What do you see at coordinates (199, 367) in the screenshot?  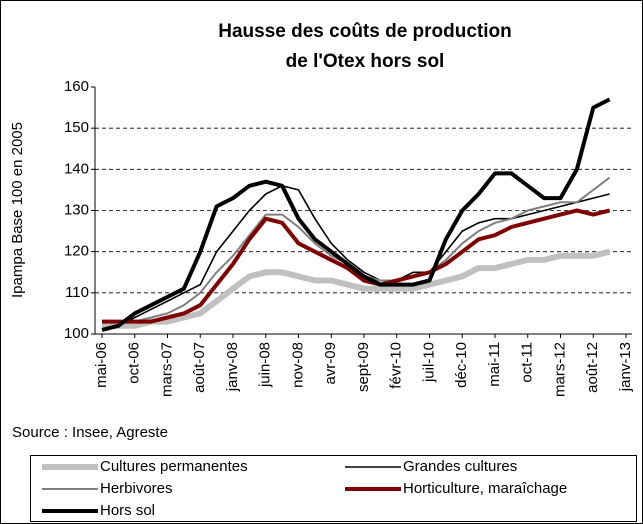 I see `x-tick-label: août-07` at bounding box center [199, 367].